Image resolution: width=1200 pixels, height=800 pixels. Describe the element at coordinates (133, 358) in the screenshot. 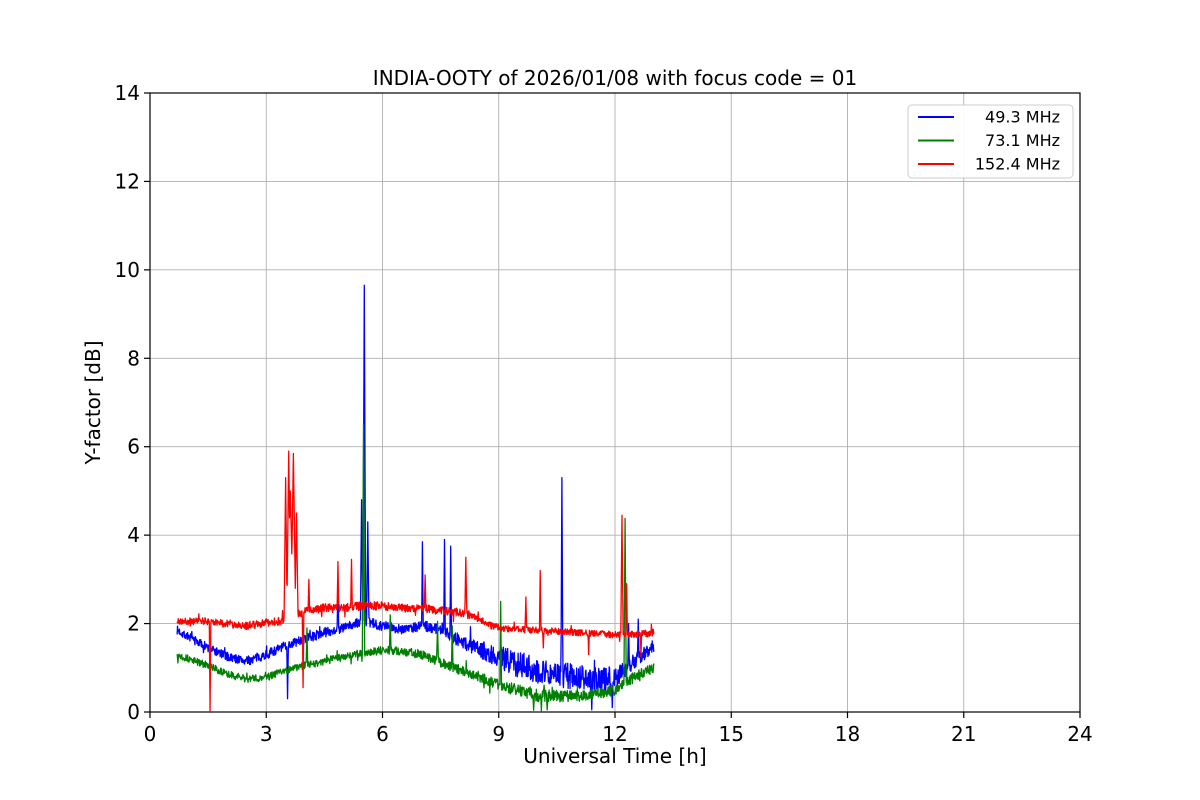

I see `y-tick-label: 8` at that location.